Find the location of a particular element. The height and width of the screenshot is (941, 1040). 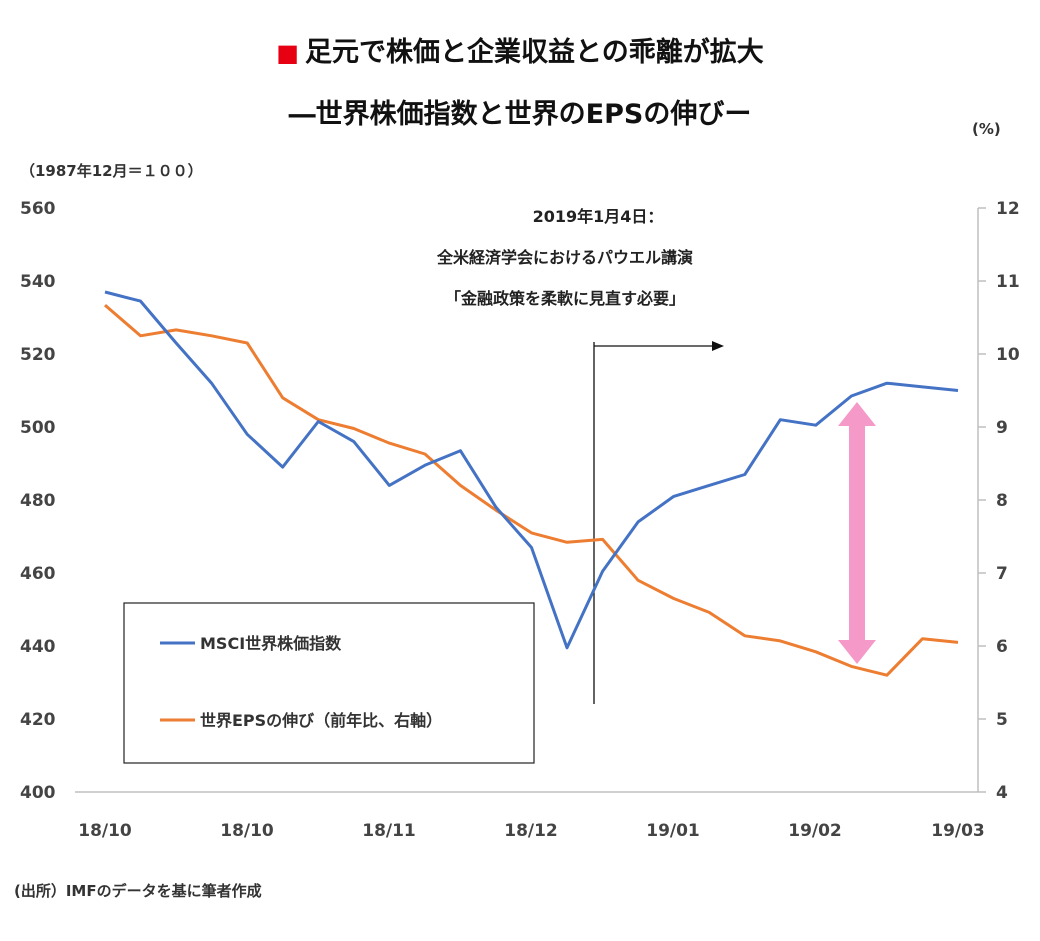

y-left-tick-label: 480 is located at coordinates (38, 501).